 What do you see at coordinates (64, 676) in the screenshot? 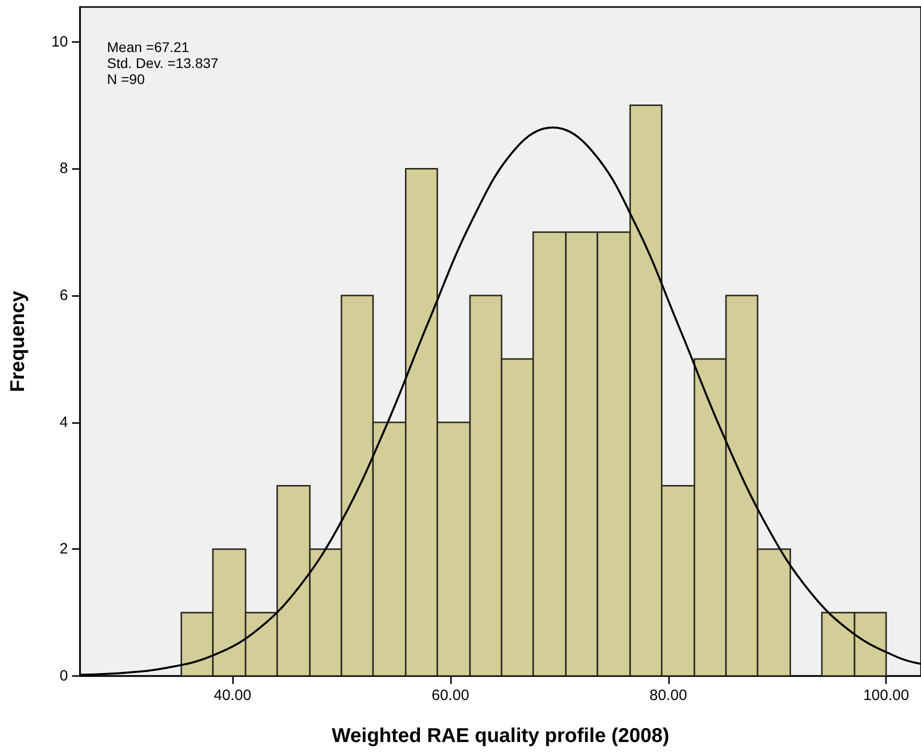
I see `y-tick-label: 0` at bounding box center [64, 676].